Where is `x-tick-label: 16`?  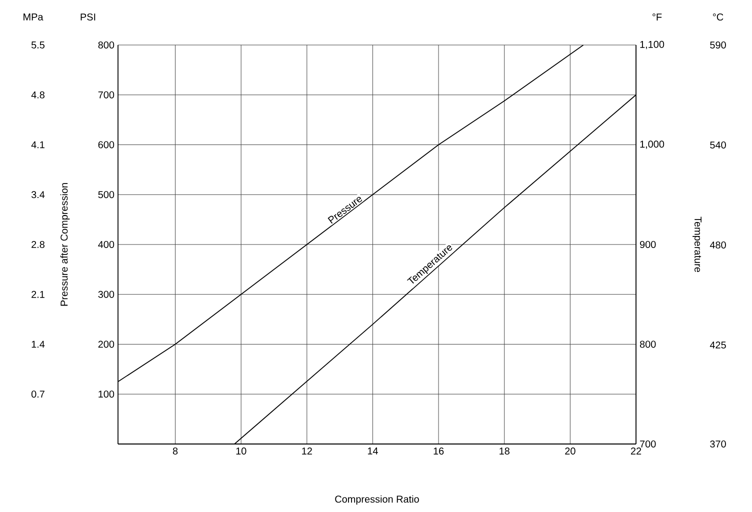 x-tick-label: 16 is located at coordinates (439, 451).